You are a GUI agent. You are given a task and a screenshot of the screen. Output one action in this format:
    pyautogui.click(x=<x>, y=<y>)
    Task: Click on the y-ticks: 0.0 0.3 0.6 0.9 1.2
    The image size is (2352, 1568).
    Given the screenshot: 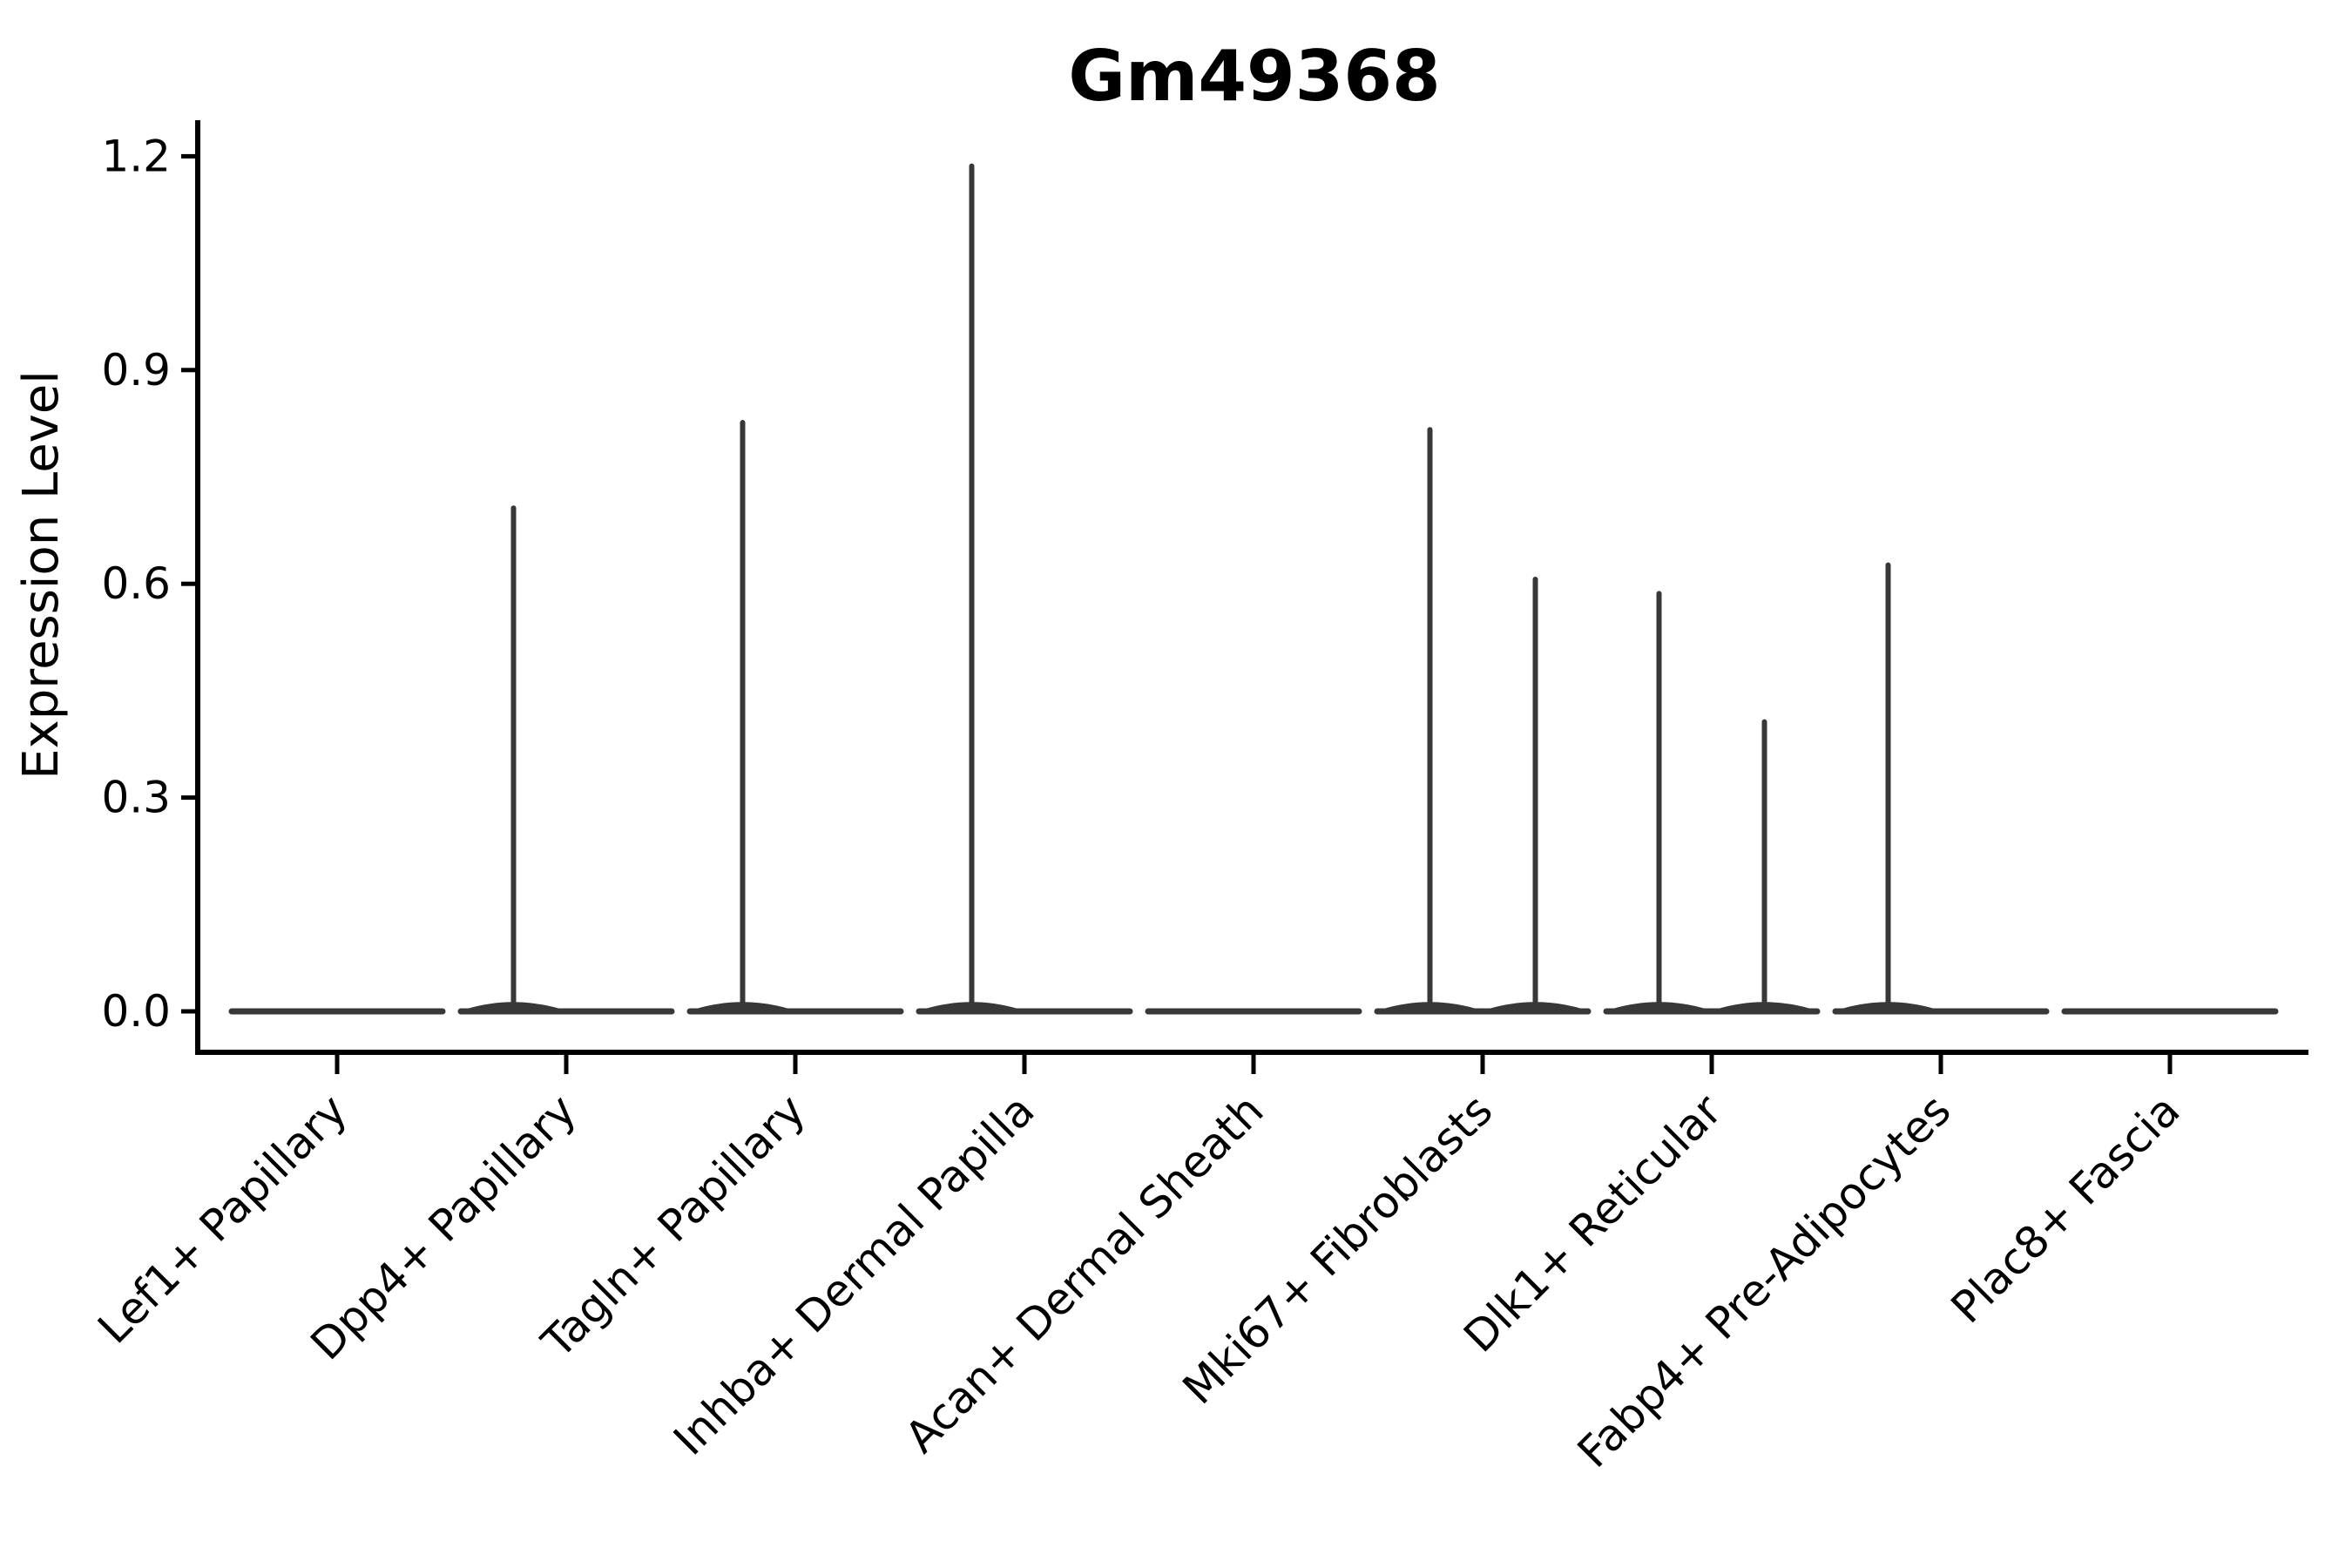 What is the action you would take?
    pyautogui.click(x=148, y=584)
    